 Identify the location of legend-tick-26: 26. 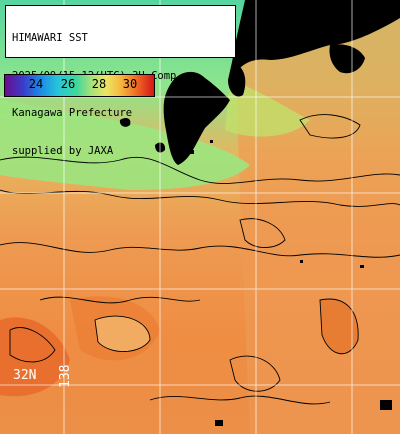
(68, 84).